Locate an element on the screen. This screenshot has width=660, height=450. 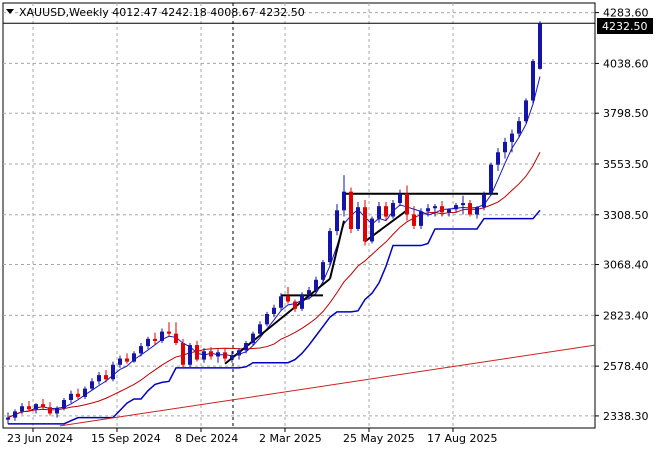
breakout-line is located at coordinates (337, 249).